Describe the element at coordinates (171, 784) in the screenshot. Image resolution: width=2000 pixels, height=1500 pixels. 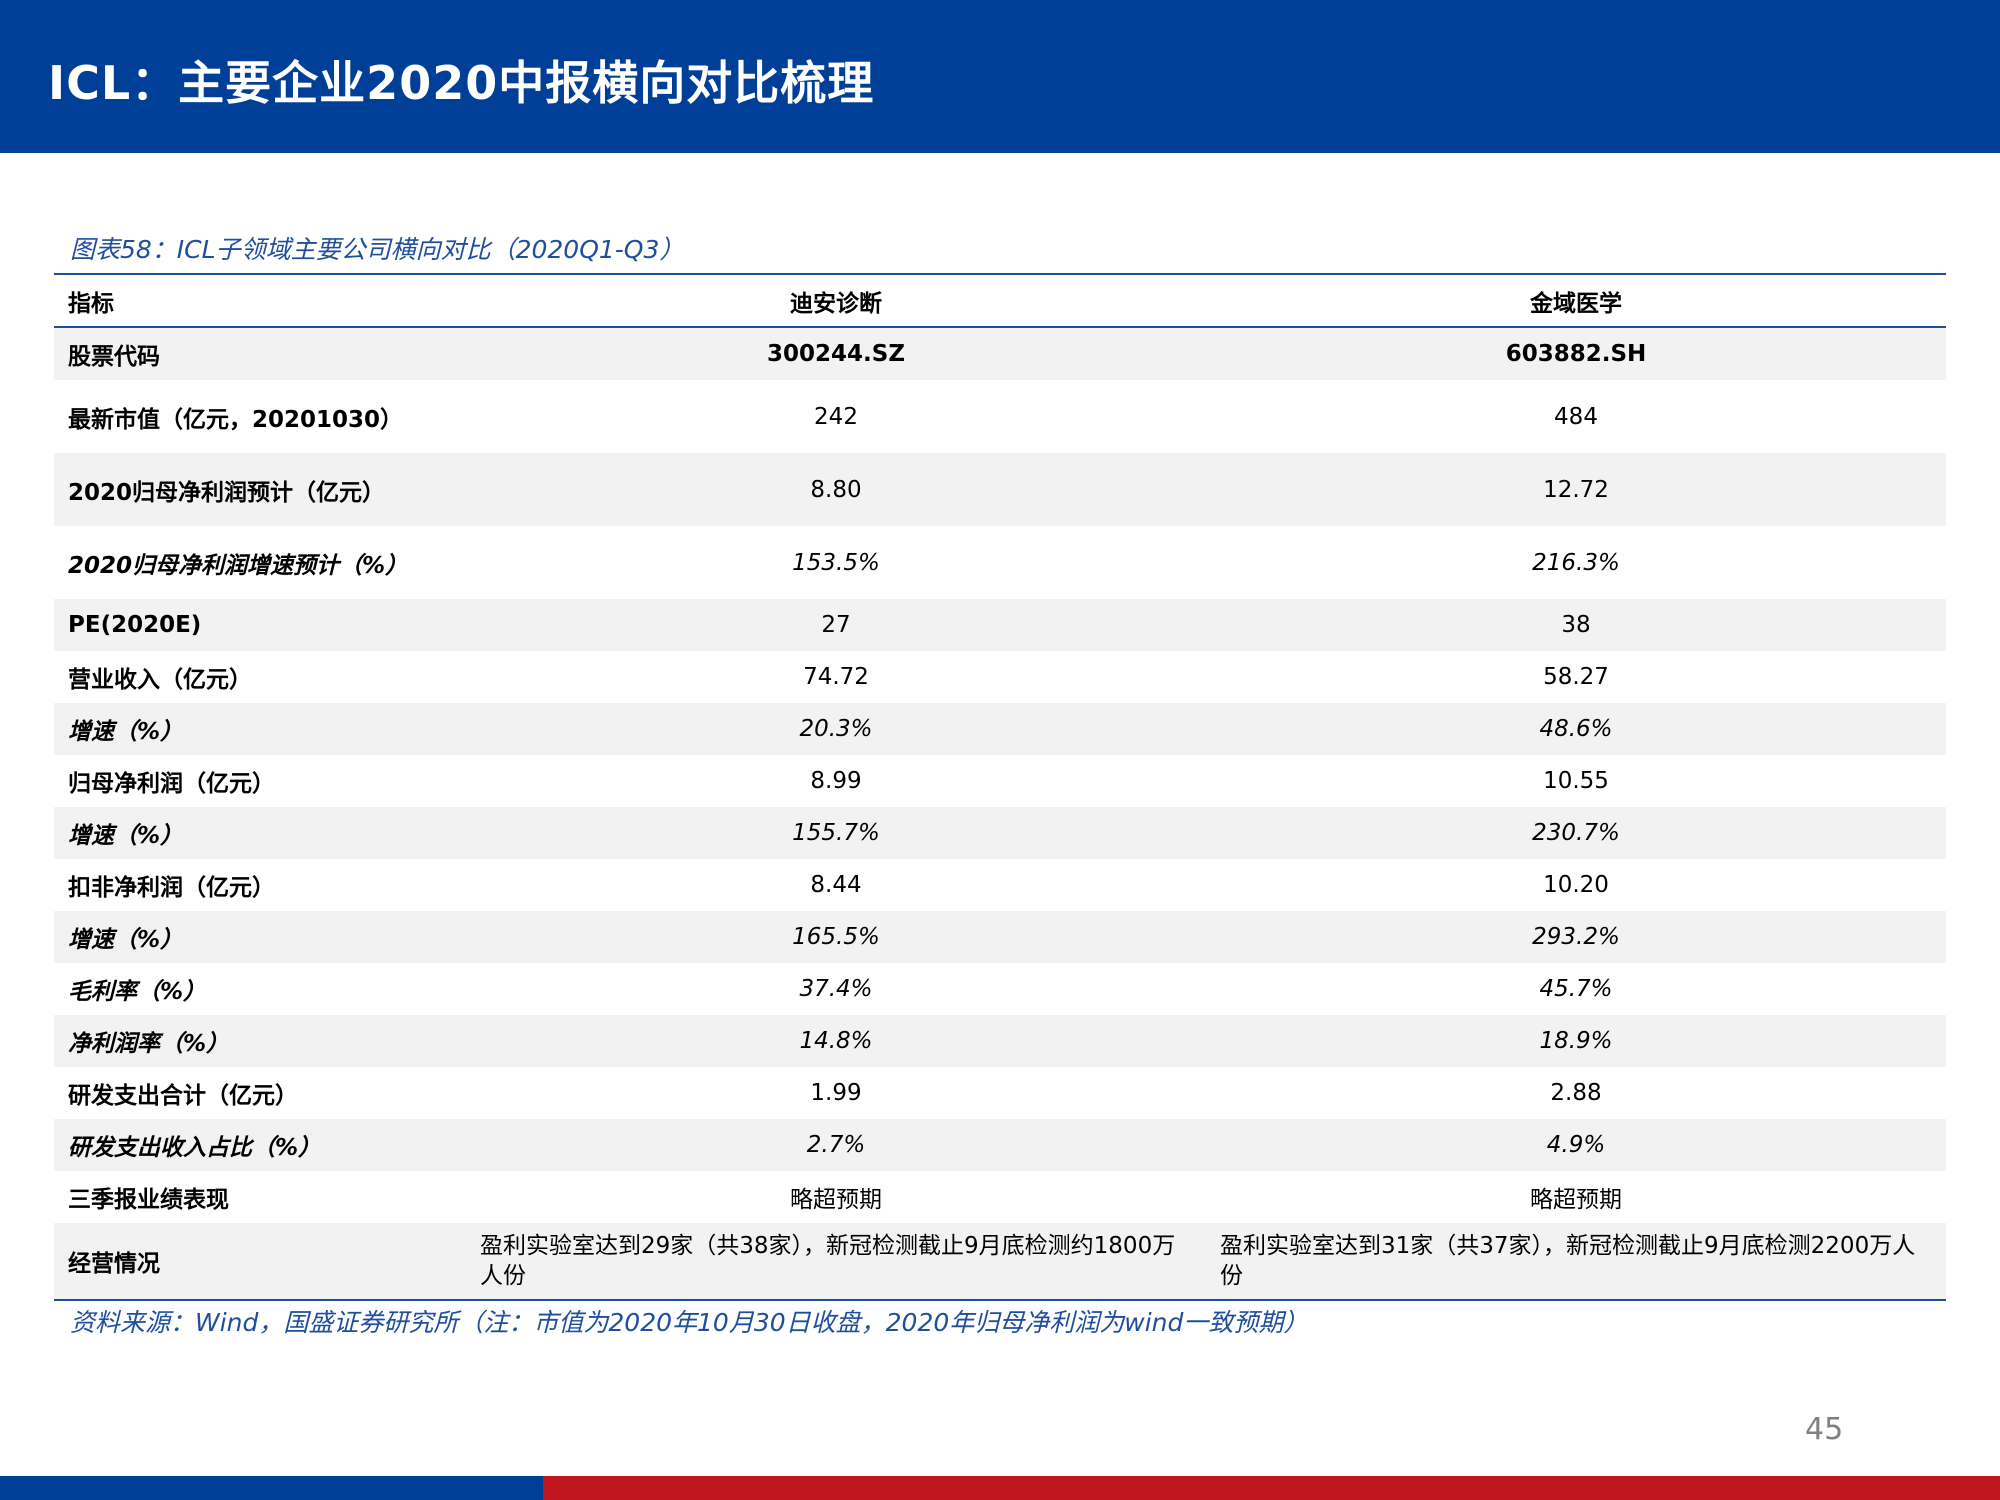
I see `row-label: 归母净利润（亿元）` at that location.